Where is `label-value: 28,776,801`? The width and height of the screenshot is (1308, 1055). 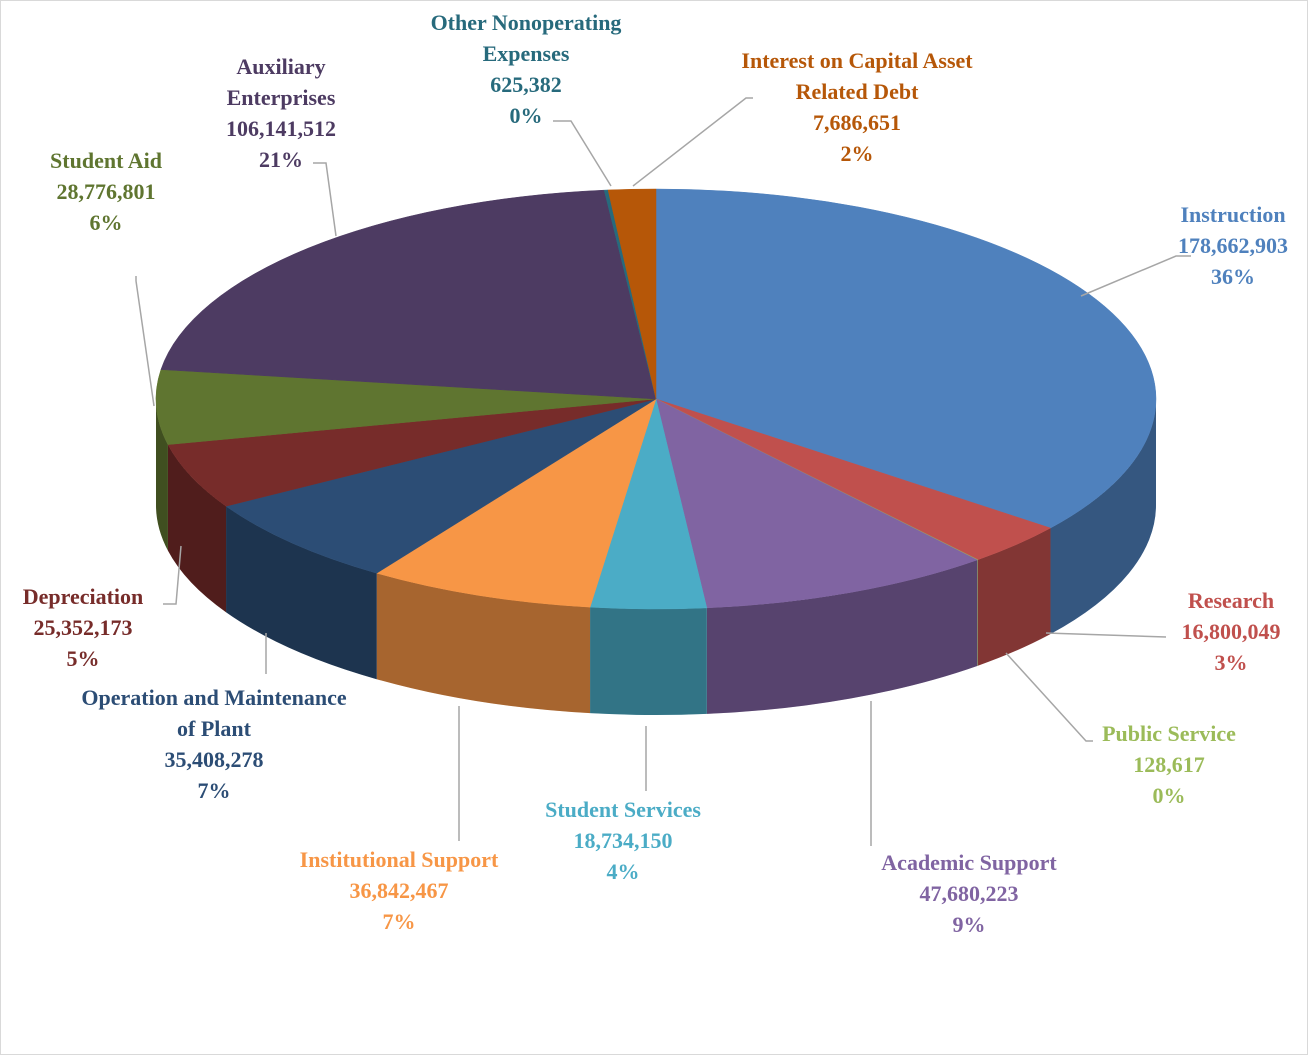 label-value: 28,776,801 is located at coordinates (106, 191).